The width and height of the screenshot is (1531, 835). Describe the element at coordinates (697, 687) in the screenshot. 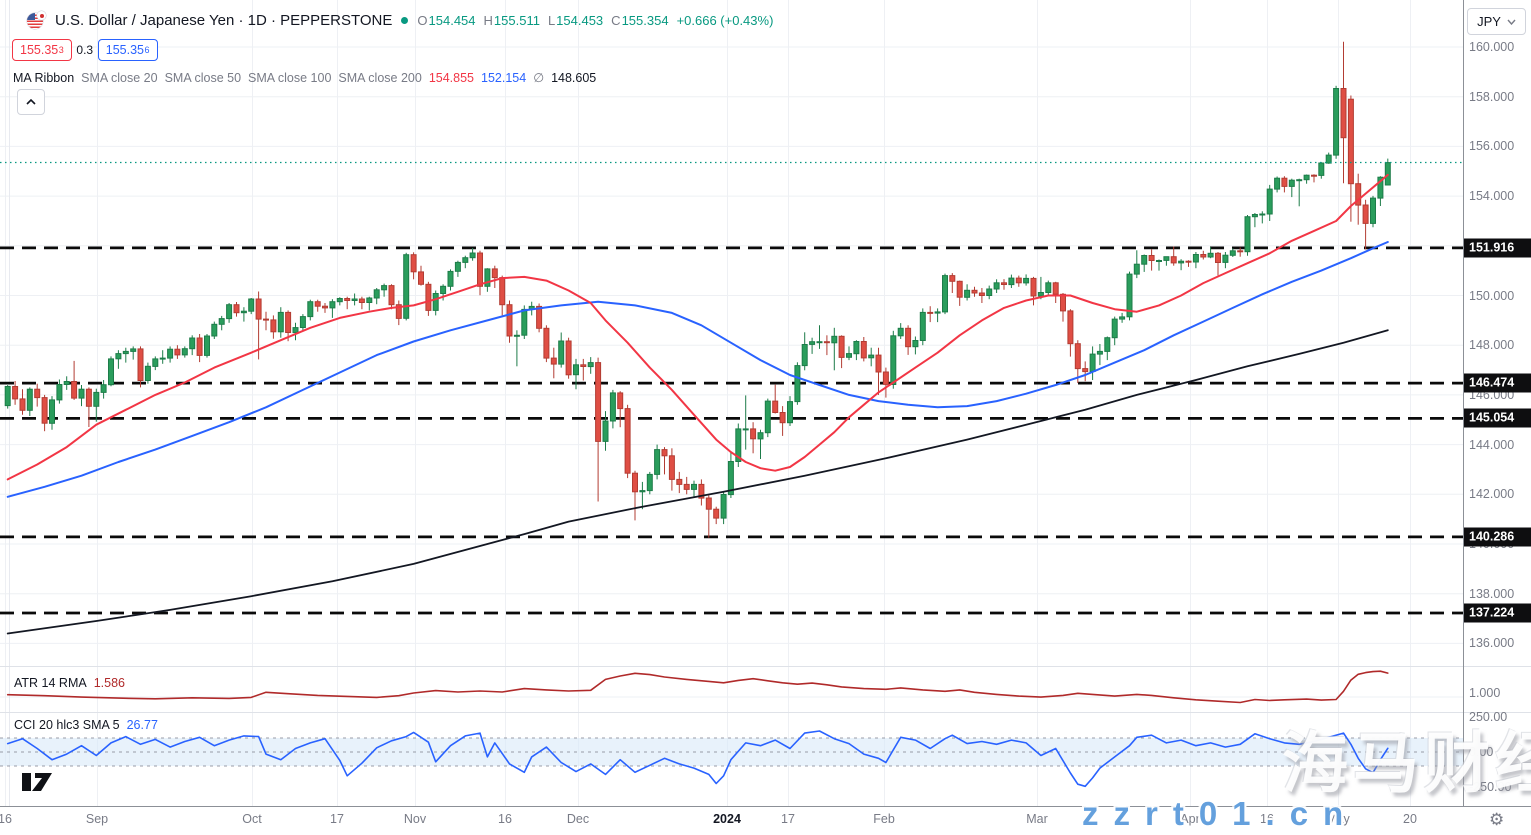

I see `atr-line` at that location.